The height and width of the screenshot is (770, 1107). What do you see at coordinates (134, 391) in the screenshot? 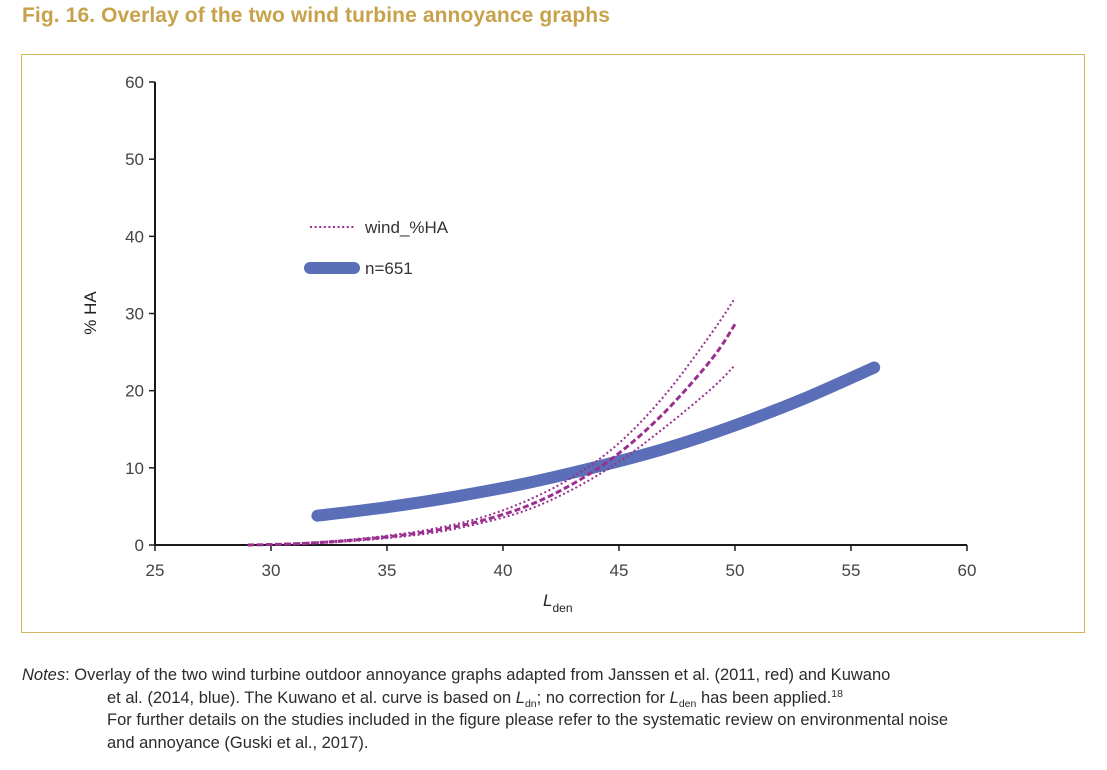
I see `y-tick-label: 20` at bounding box center [134, 391].